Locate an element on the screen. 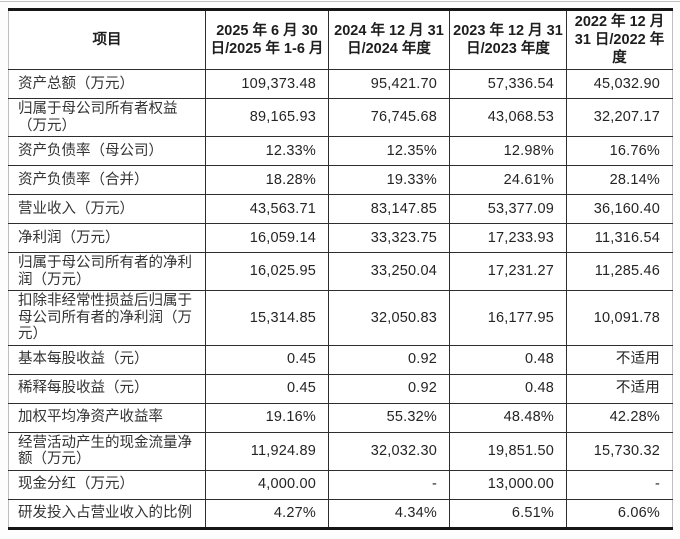 The width and height of the screenshot is (680, 539). value-cell-p2023: 24.61% is located at coordinates (508, 180).